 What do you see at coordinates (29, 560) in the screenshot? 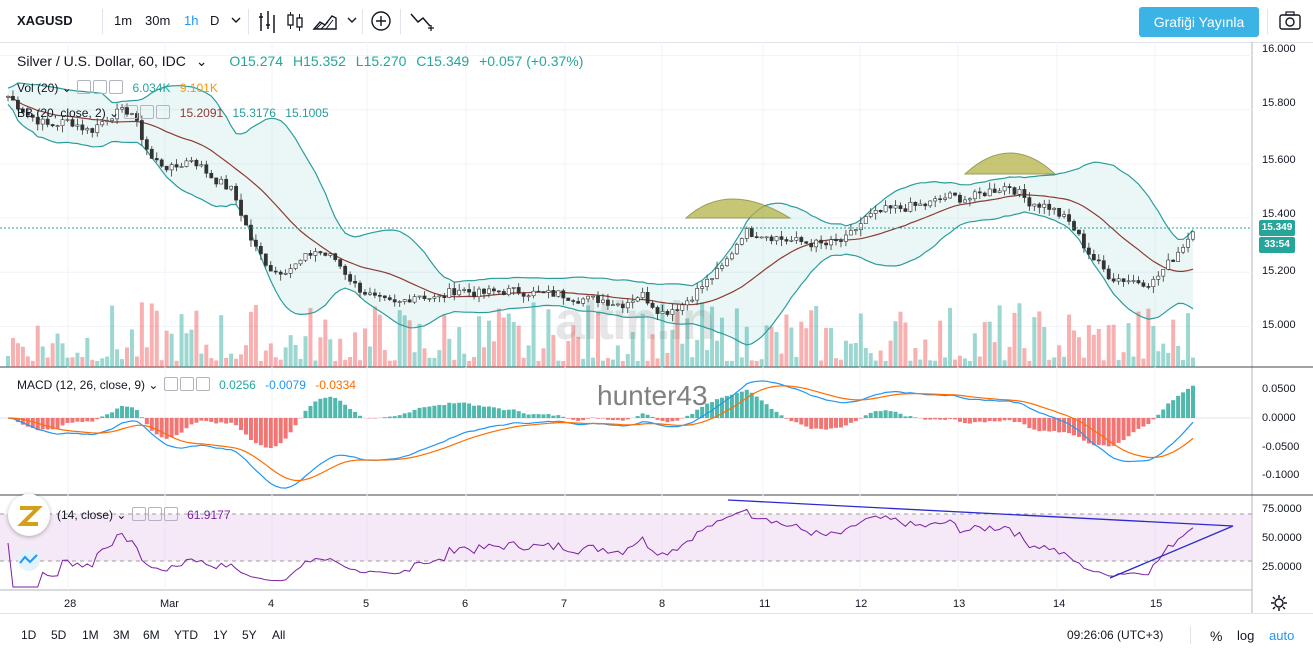
I see `chart-logo-button` at bounding box center [29, 560].